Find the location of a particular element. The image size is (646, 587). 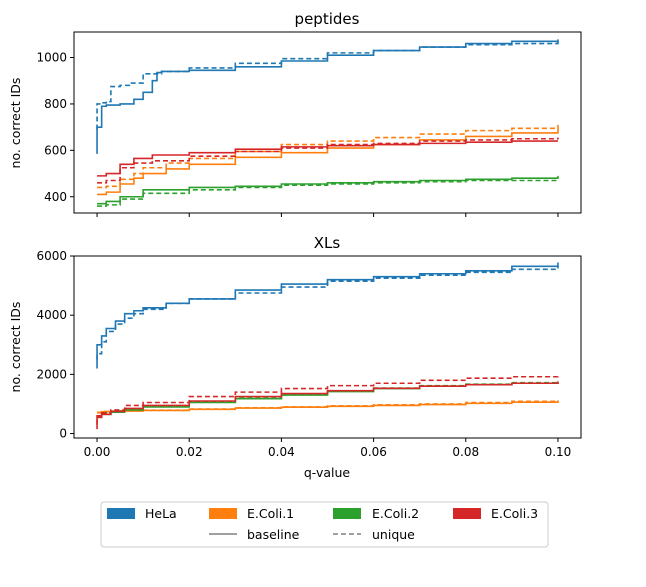

peptides-y-tick-label: 400 is located at coordinates (55, 197).